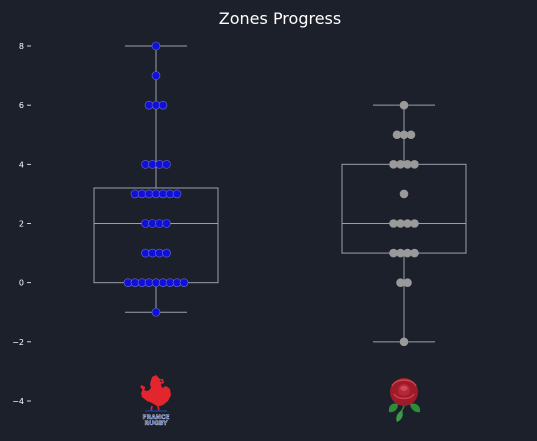 Image resolution: width=537 pixels, height=441 pixels. I want to click on y-tick-label: 2, so click(21, 224).